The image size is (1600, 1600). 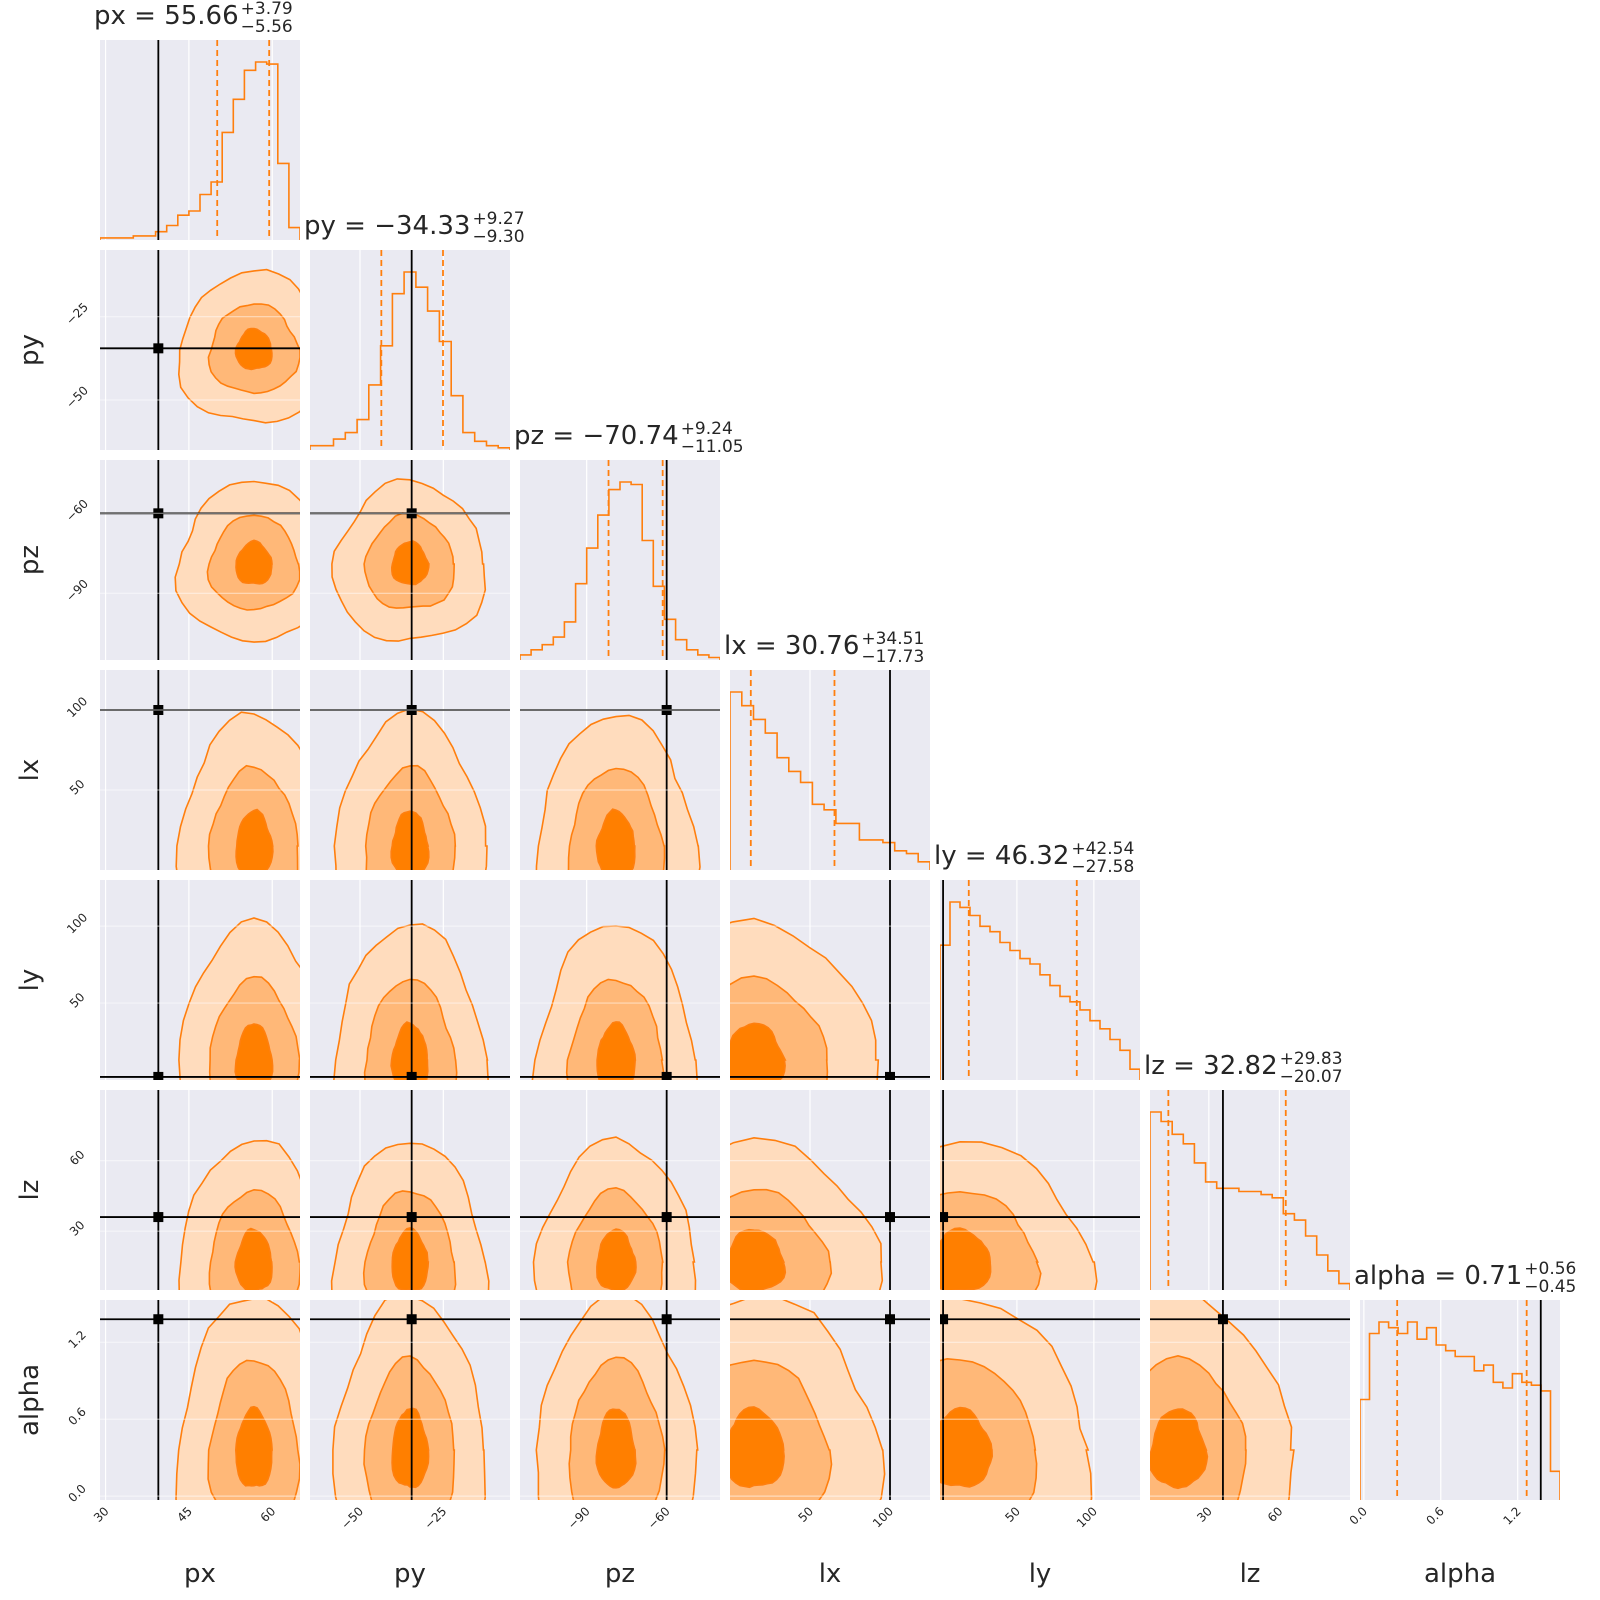 I want to click on hist-panel-pz, so click(x=620, y=560).